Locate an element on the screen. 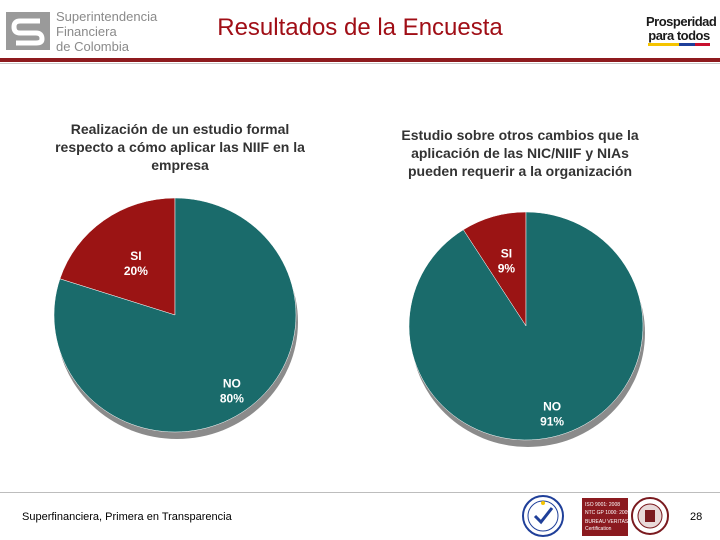 The height and width of the screenshot is (540, 720). cert-line-1: ISO 9001: 2008 is located at coordinates (603, 505).